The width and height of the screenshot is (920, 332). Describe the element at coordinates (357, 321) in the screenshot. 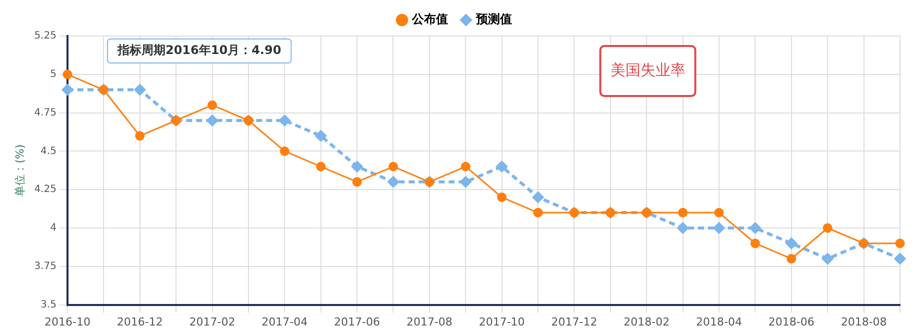

I see `x-tick-label: 2017-06` at that location.